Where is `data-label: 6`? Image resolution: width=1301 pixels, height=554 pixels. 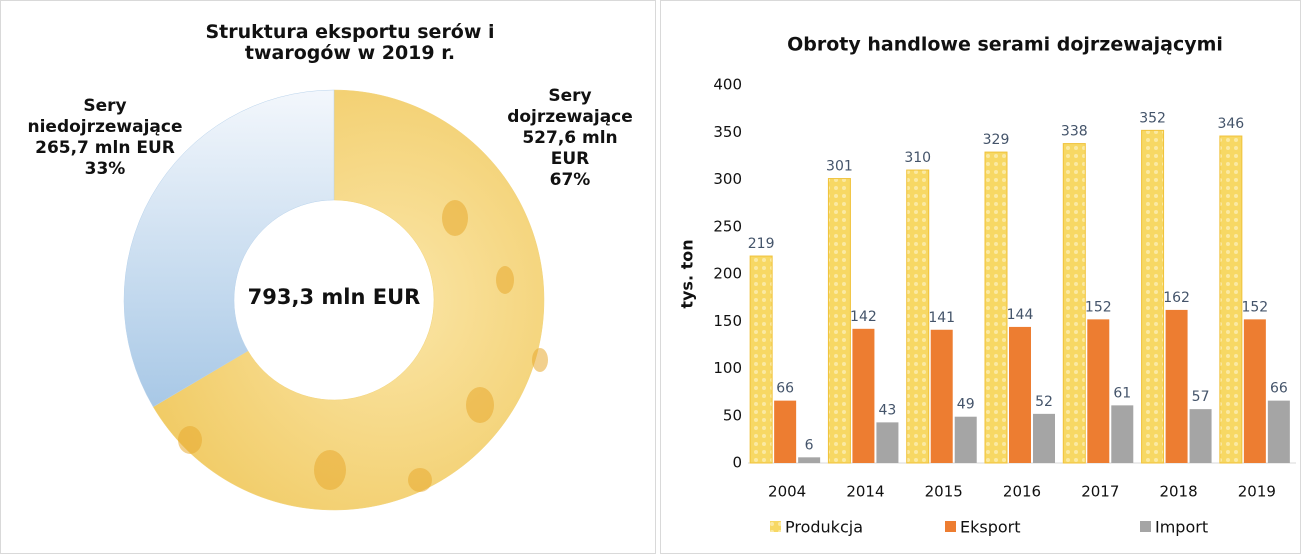
data-label: 6 is located at coordinates (809, 445).